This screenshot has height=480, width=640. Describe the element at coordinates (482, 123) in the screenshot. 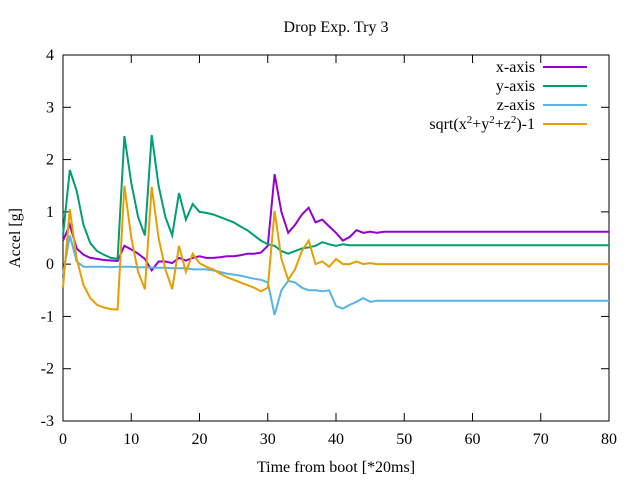

I see `legend-label-3: sqrt(x2+y2+z2)-1` at that location.